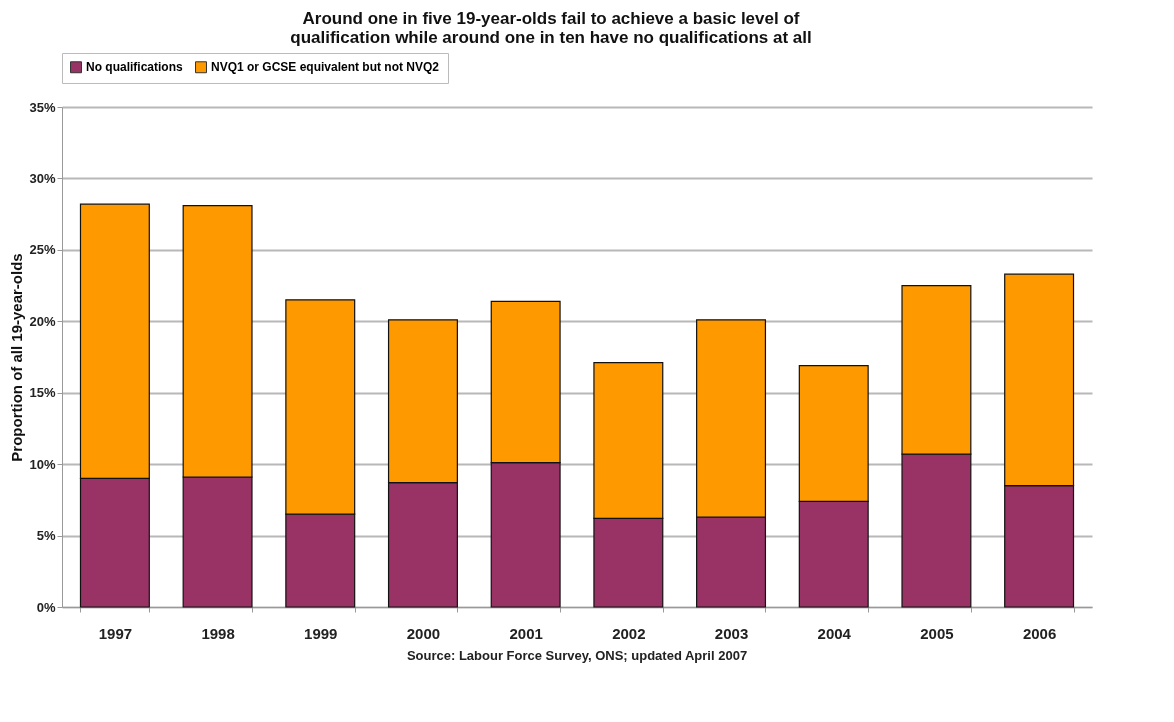 The image size is (1174, 722). What do you see at coordinates (321, 633) in the screenshot?
I see `x-tick-label: 1999` at bounding box center [321, 633].